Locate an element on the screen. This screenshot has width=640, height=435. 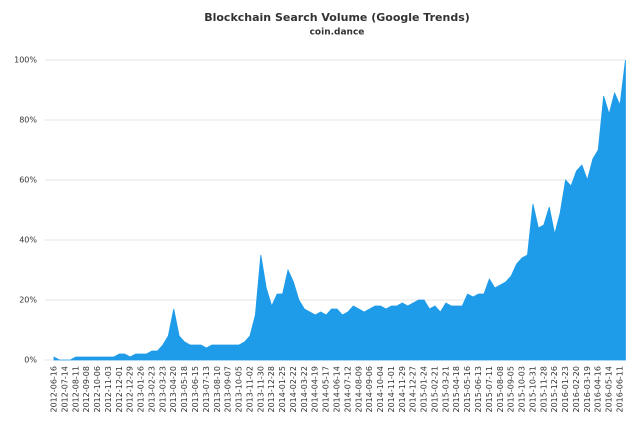
x-tick-label: 2015-07-11 is located at coordinates (489, 389).